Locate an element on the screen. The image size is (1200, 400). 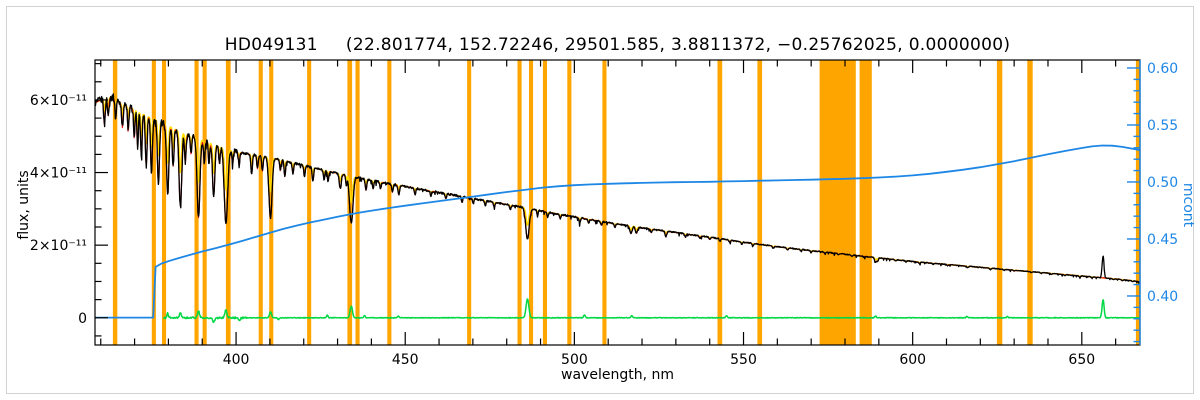
x-tick-label: 550 is located at coordinates (743, 360).